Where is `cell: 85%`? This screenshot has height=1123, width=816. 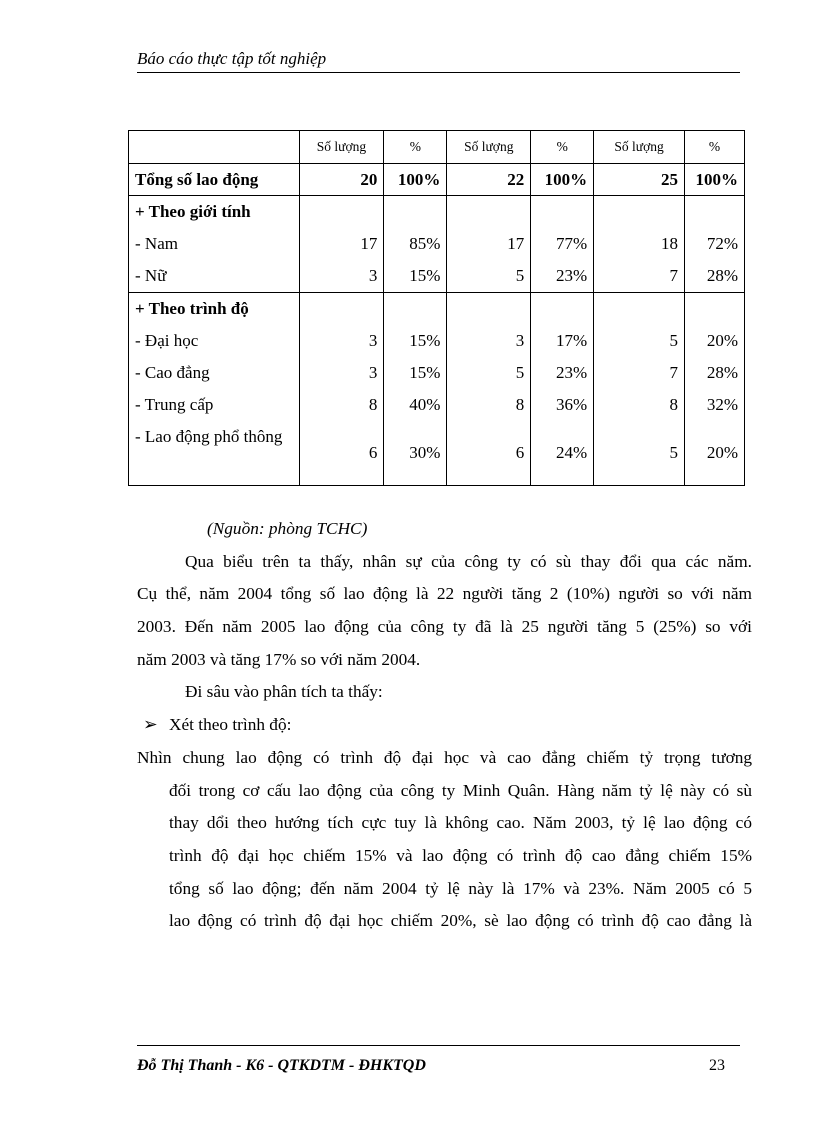
cell: 85% is located at coordinates (425, 243).